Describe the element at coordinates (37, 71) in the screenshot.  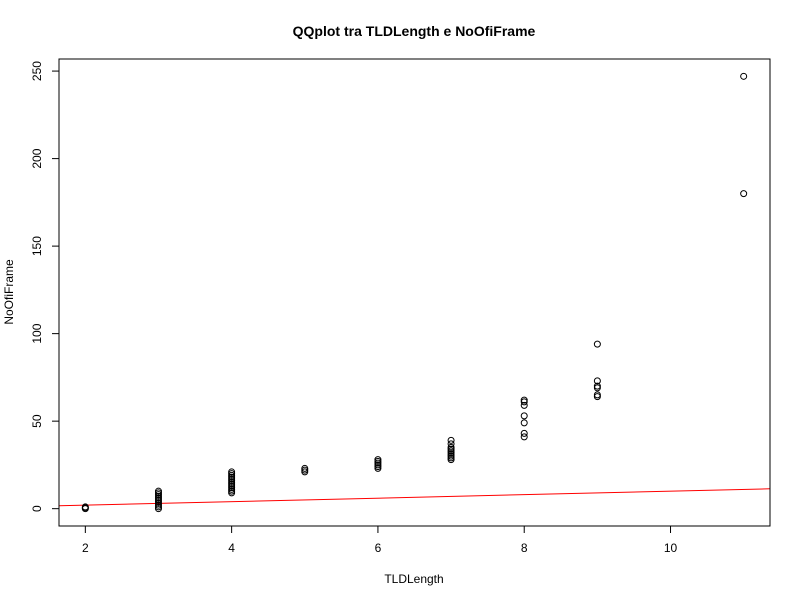
I see `y-tick-label: 250` at that location.